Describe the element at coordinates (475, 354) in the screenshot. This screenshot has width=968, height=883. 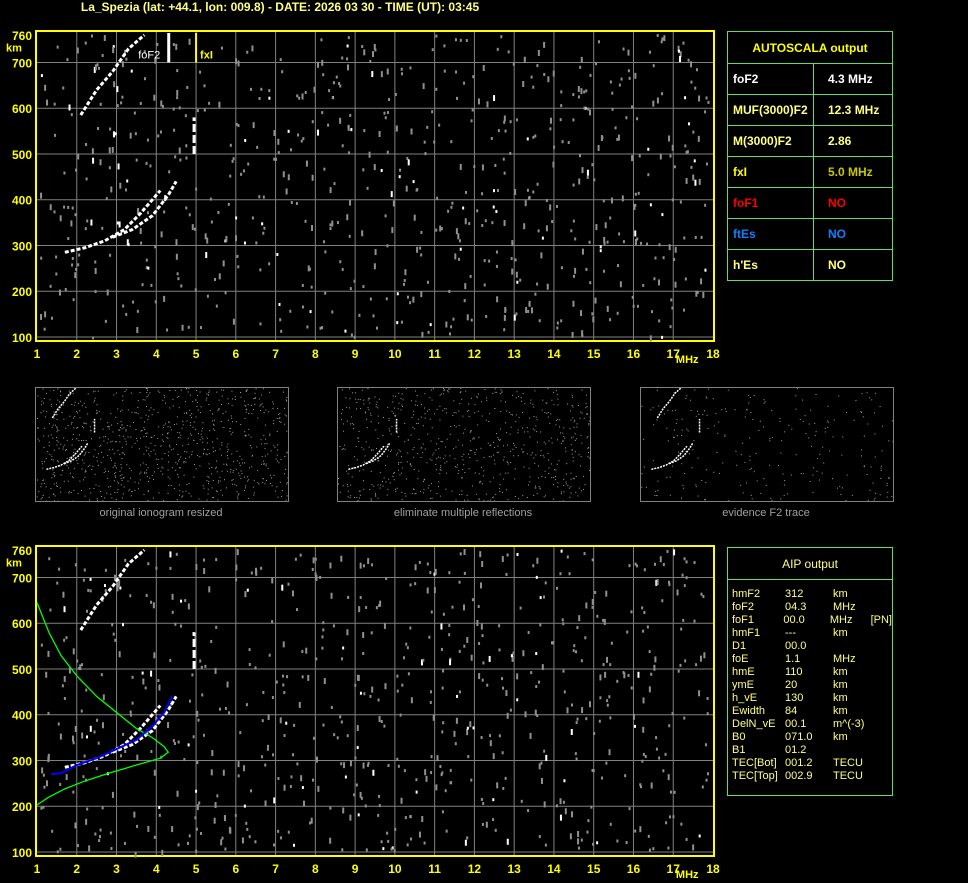
I see `x-tick-label: 12` at that location.